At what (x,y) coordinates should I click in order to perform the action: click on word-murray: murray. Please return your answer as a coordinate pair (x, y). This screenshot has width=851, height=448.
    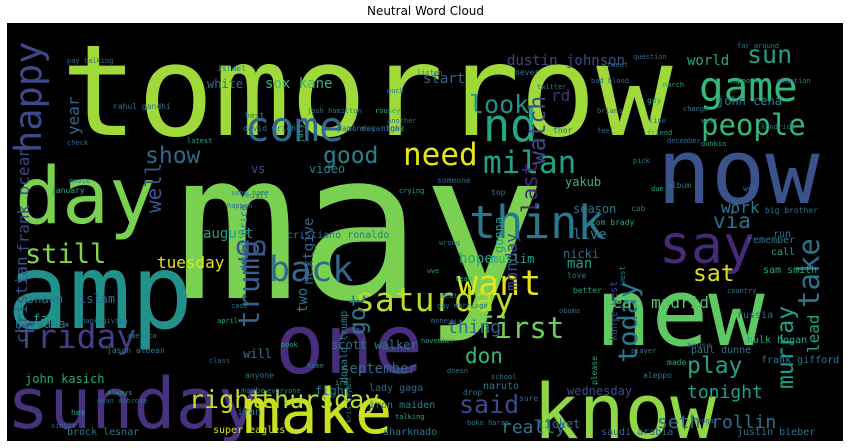
    Looking at the image, I should click on (786, 347).